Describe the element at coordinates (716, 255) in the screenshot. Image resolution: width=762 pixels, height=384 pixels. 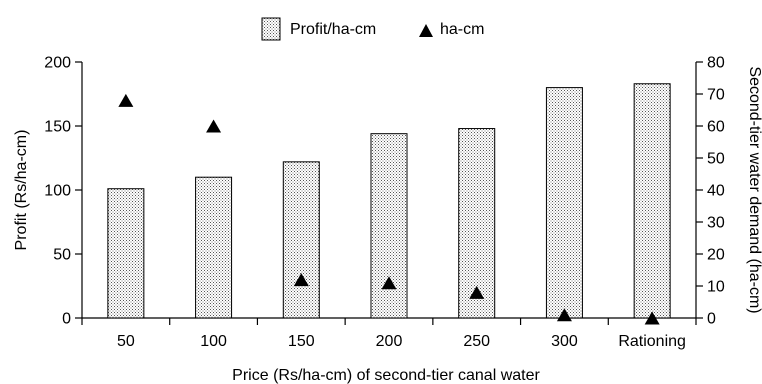
I see `right-tick-label: 20` at that location.